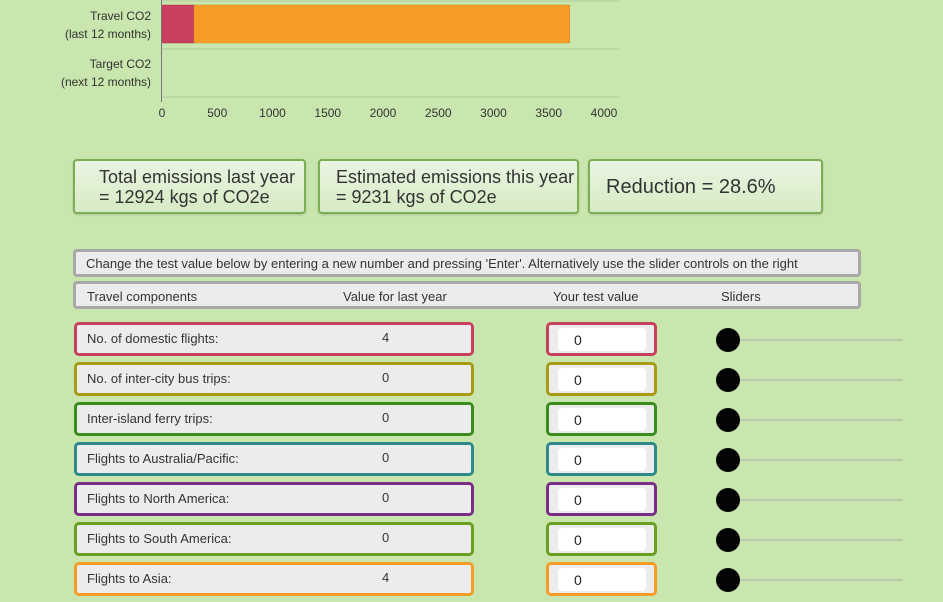 This screenshot has width=943, height=602. I want to click on x-tick-label: 500, so click(217, 113).